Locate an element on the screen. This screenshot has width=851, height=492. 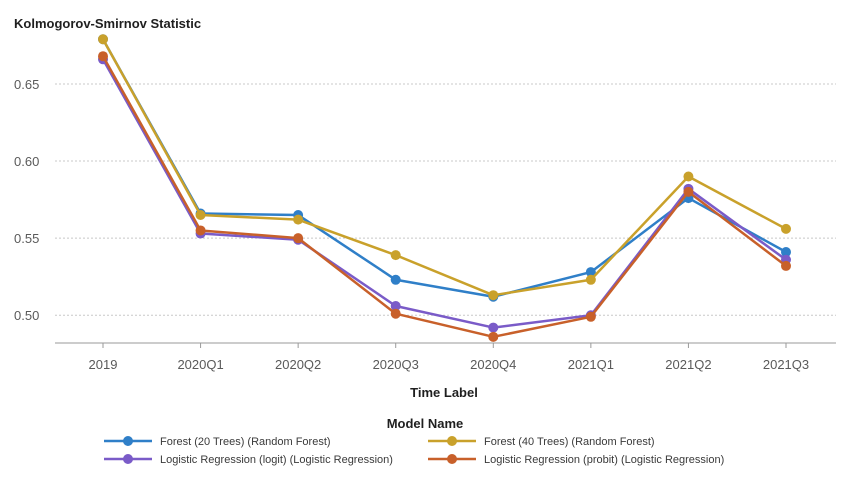
x-axis-title: Time Label is located at coordinates (444, 392).